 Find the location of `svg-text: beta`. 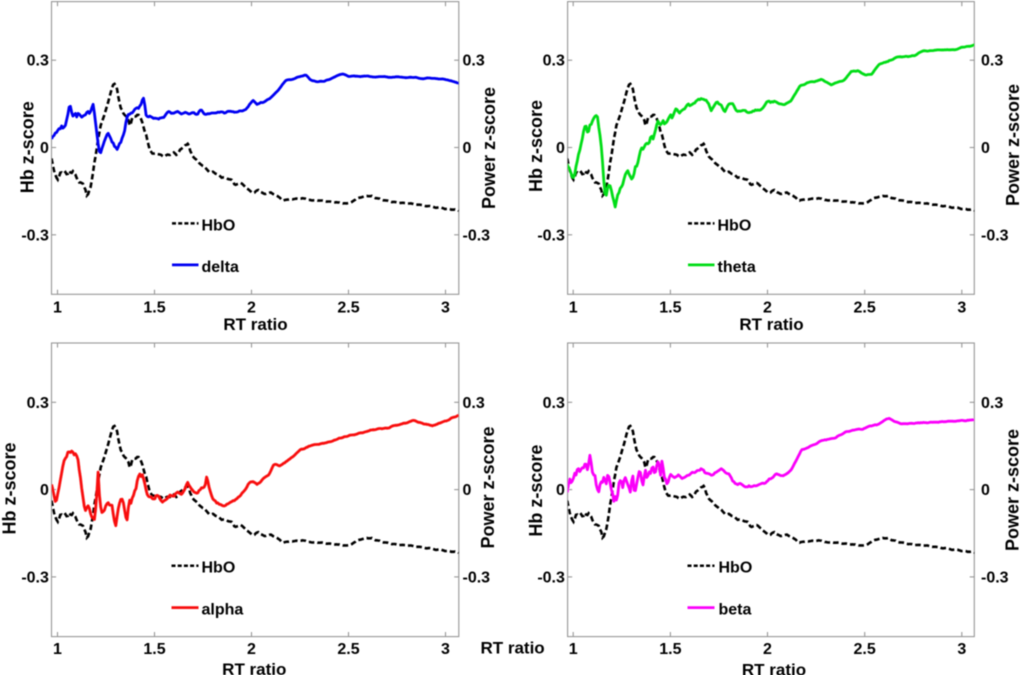

svg-text: beta is located at coordinates (735, 610).